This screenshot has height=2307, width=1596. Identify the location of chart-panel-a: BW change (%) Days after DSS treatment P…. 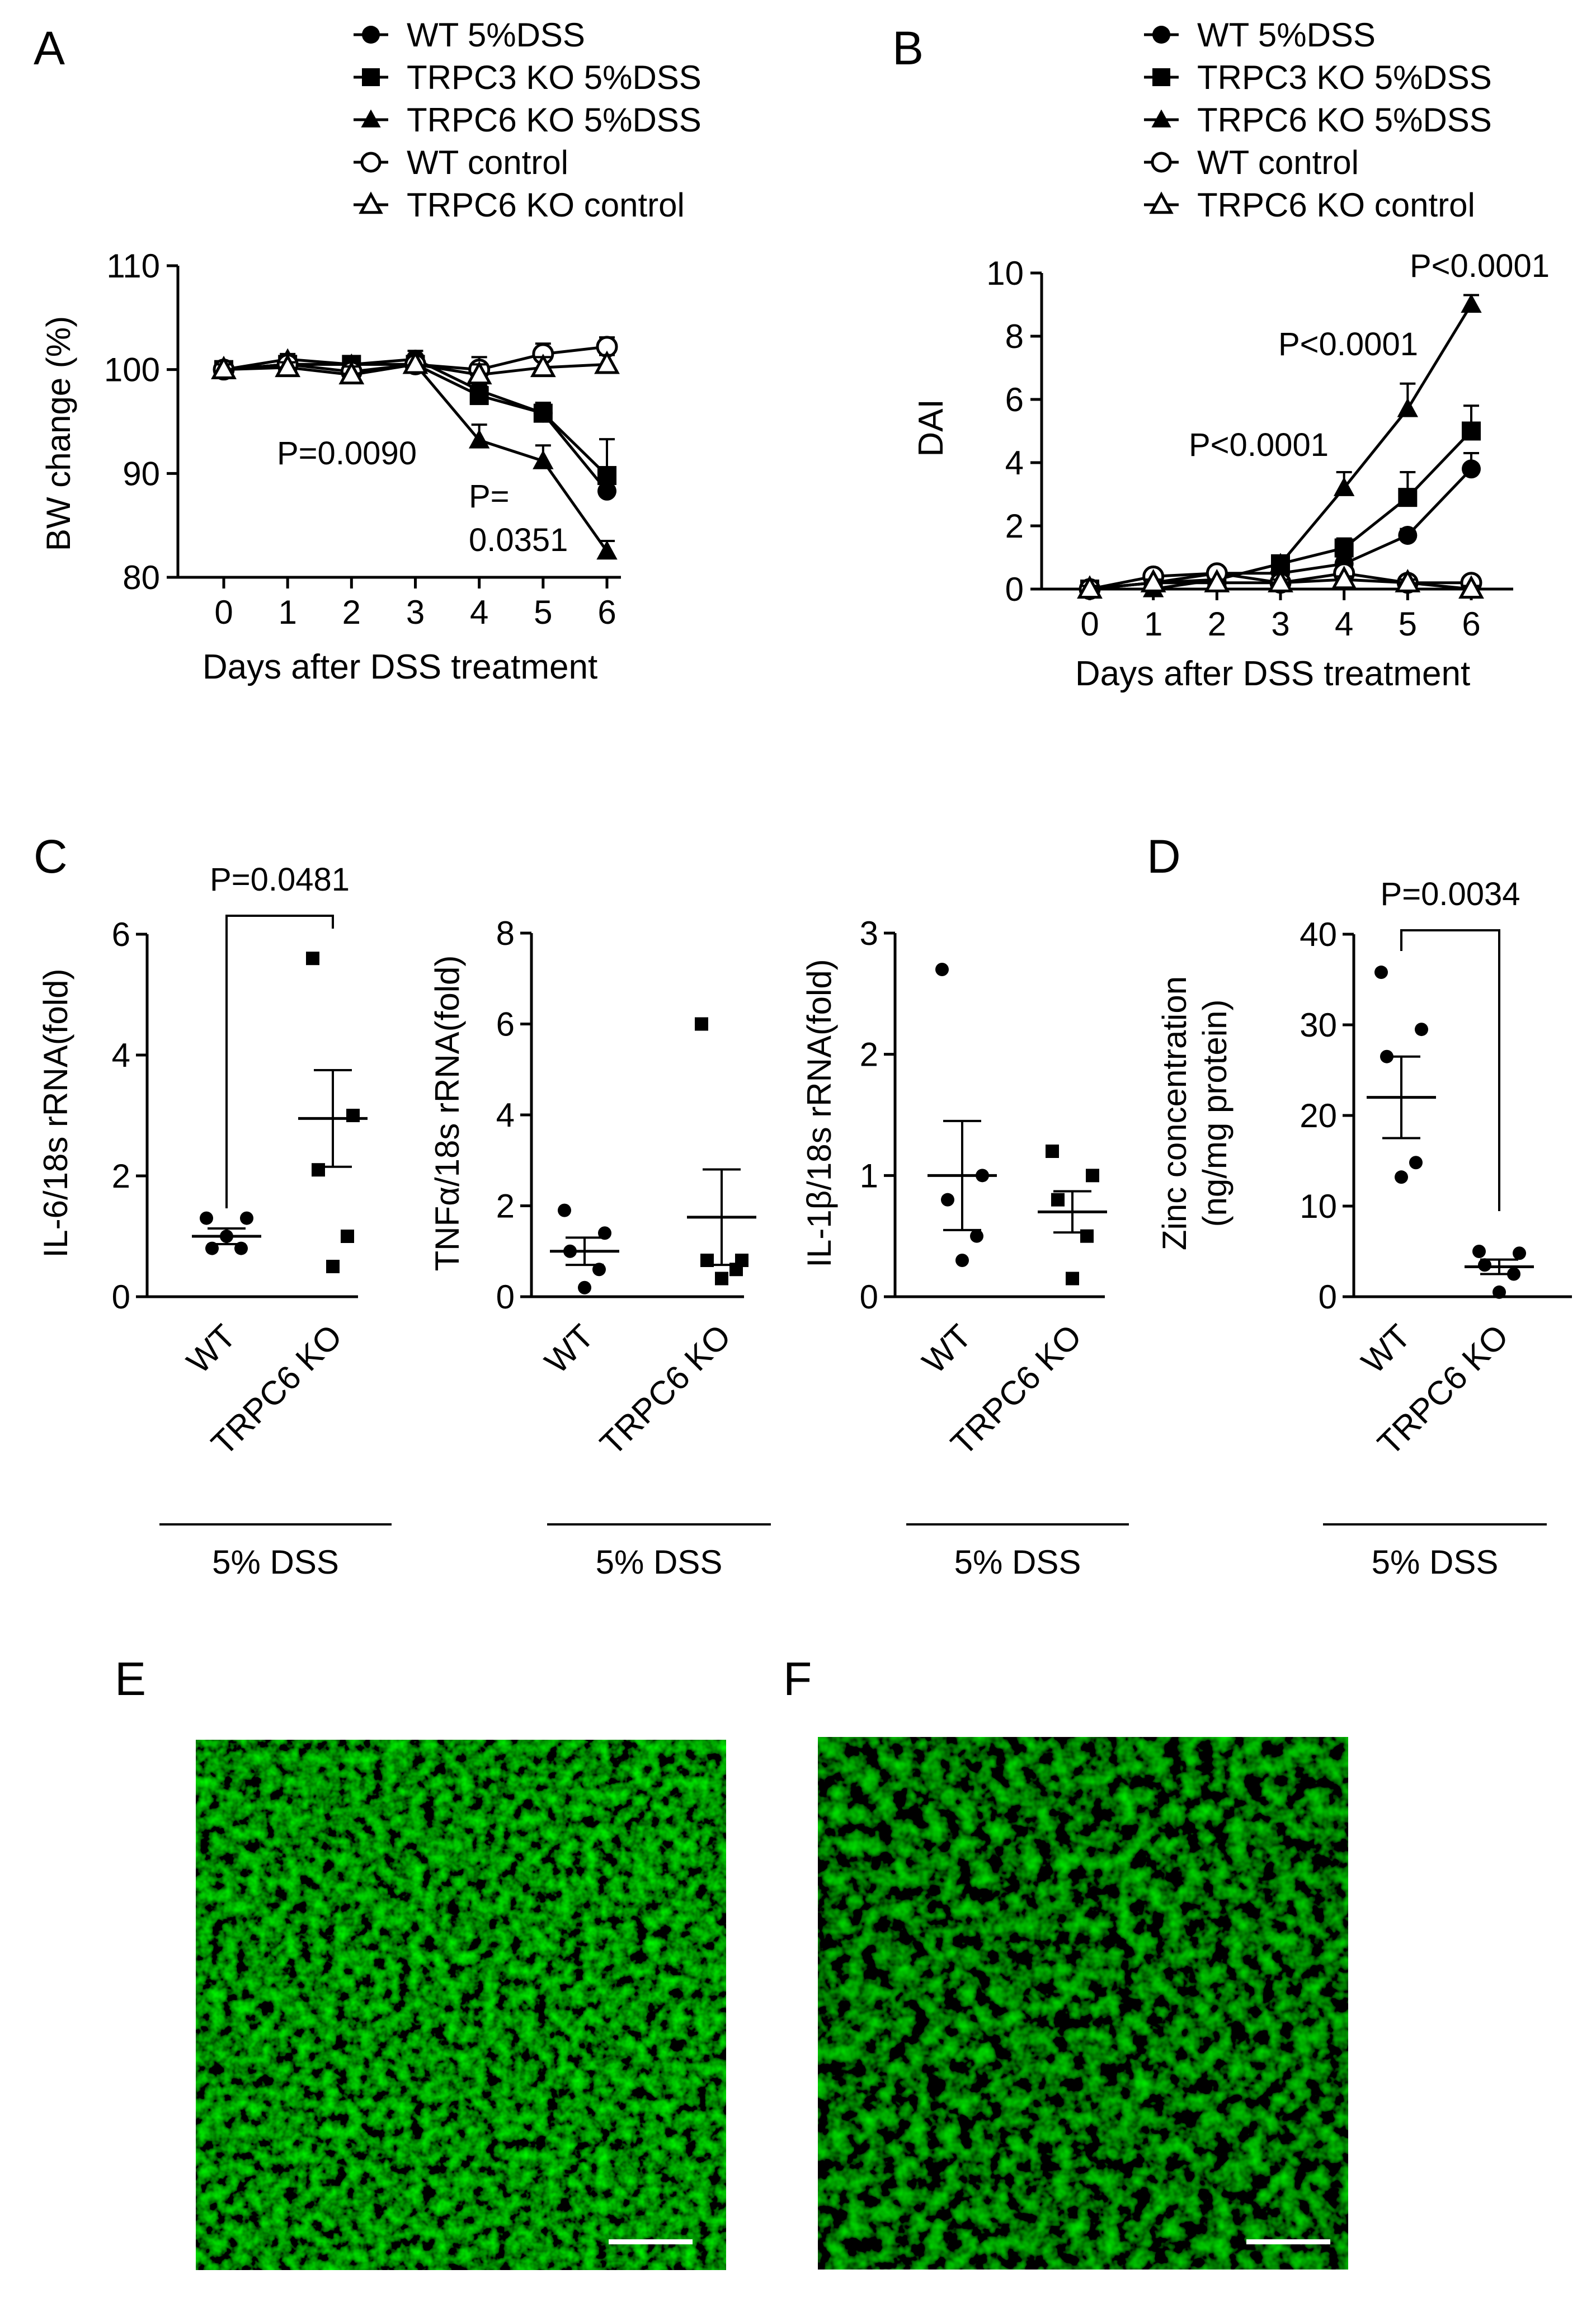
(330, 466).